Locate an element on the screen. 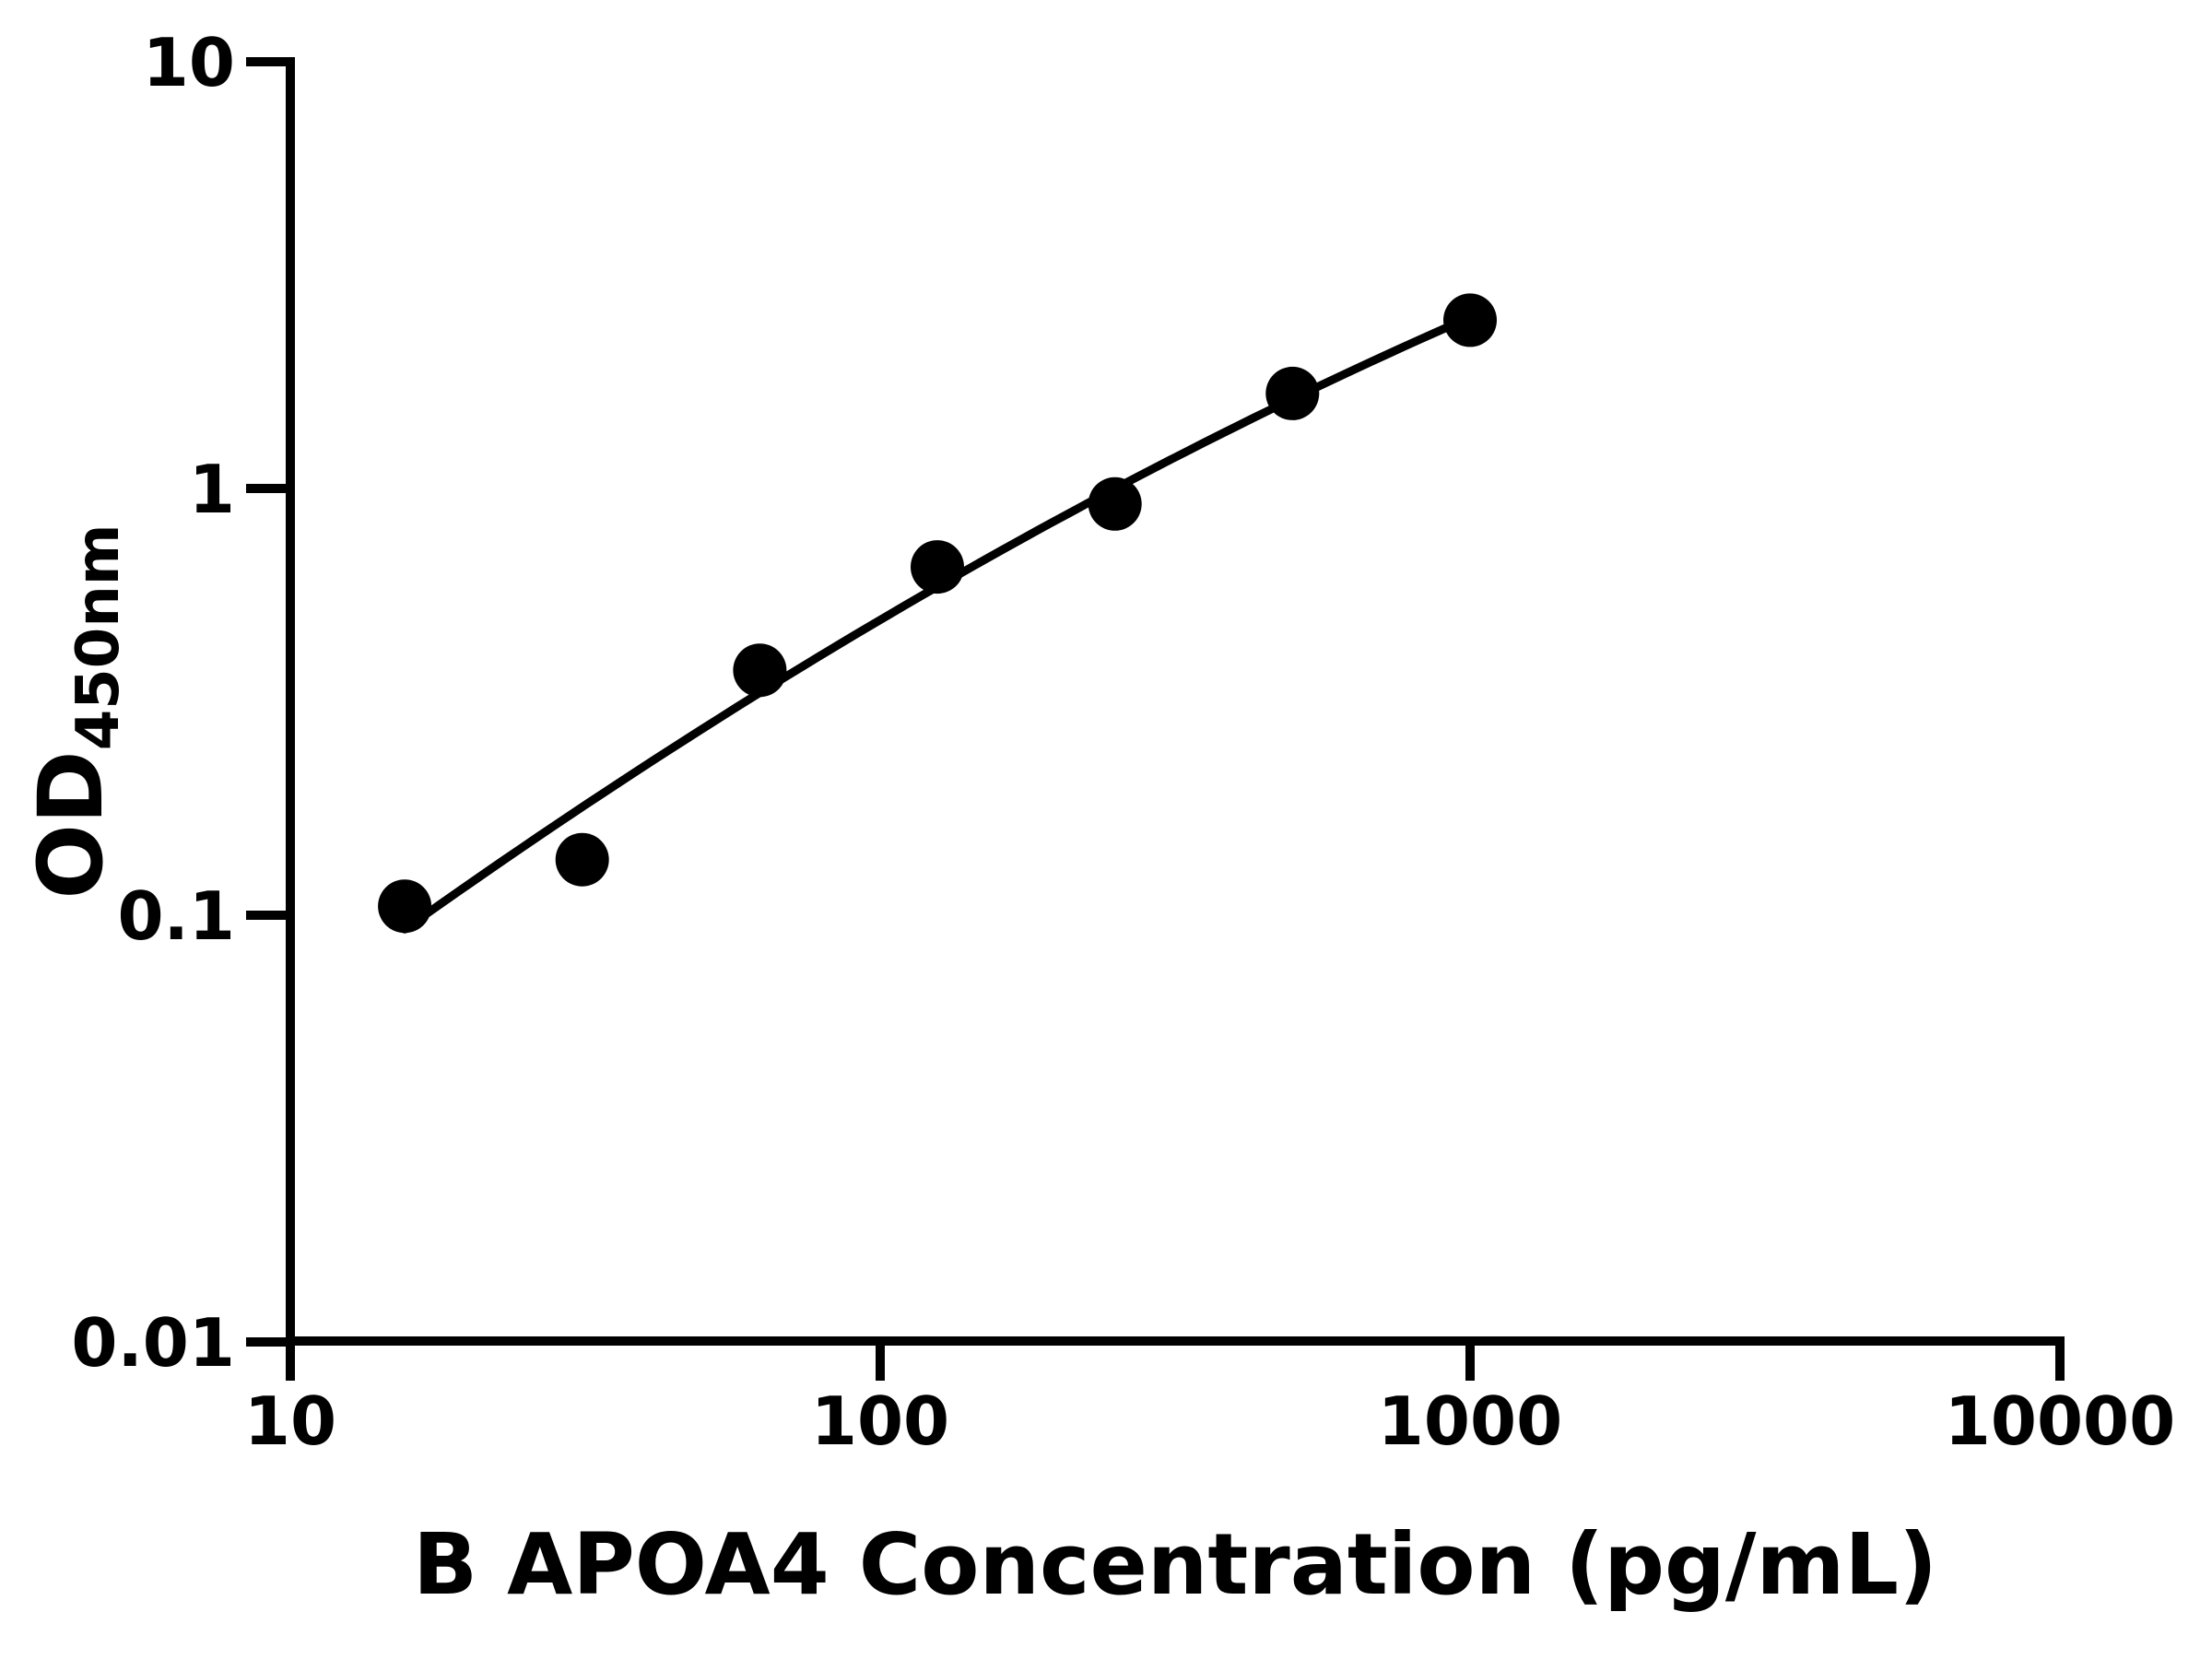 This screenshot has height=1659, width=2212. y-axis-line is located at coordinates (290, 701).